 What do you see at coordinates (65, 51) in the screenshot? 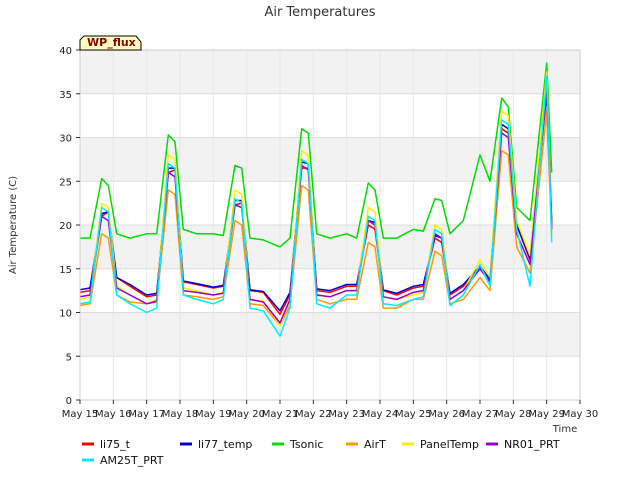
I see `y-tick-label: 40` at bounding box center [65, 51].